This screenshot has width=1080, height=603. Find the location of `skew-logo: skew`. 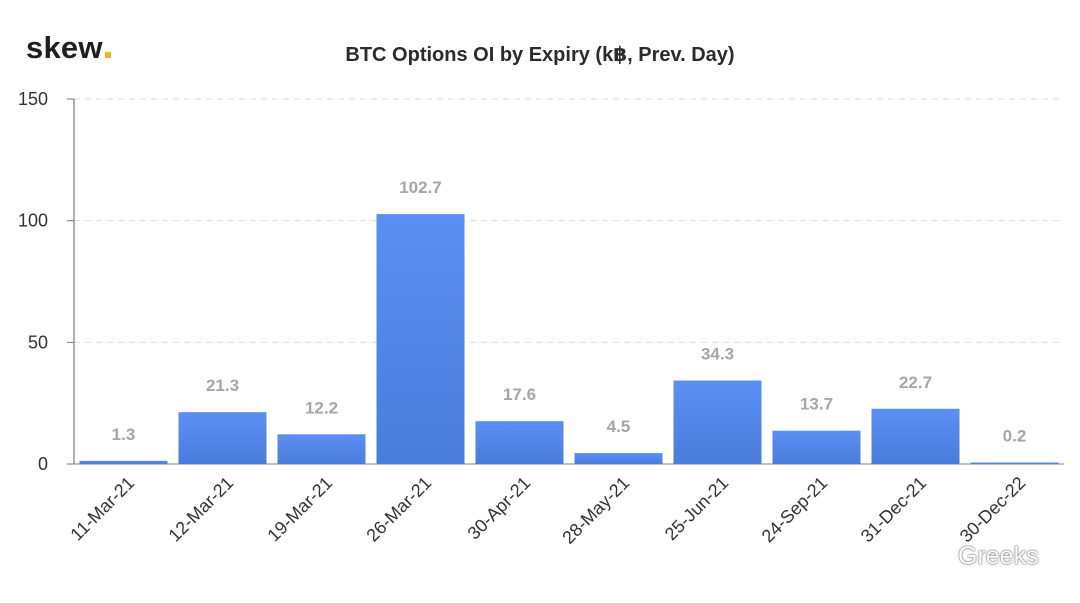

skew-logo: skew is located at coordinates (68, 48).